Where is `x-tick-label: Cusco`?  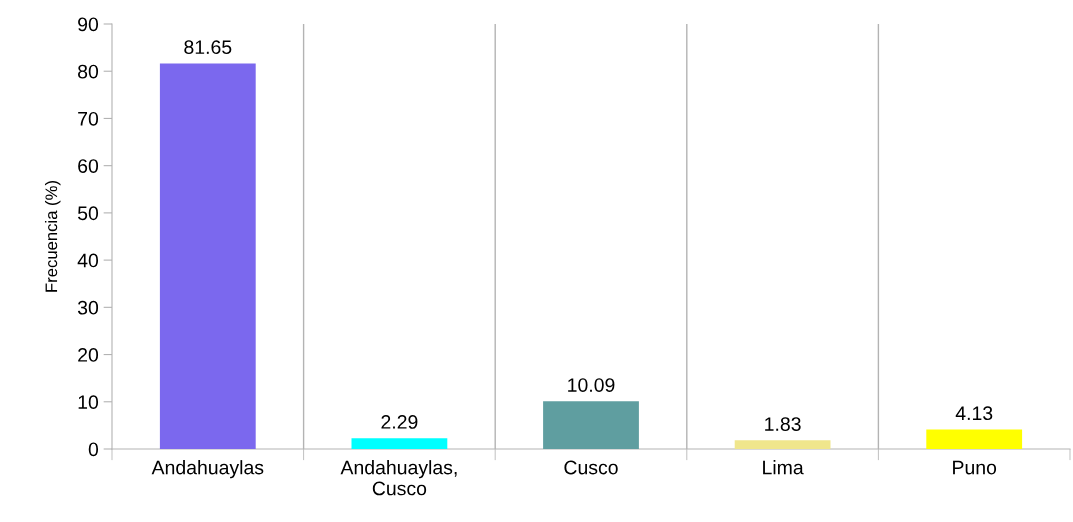 x-tick-label: Cusco is located at coordinates (591, 467).